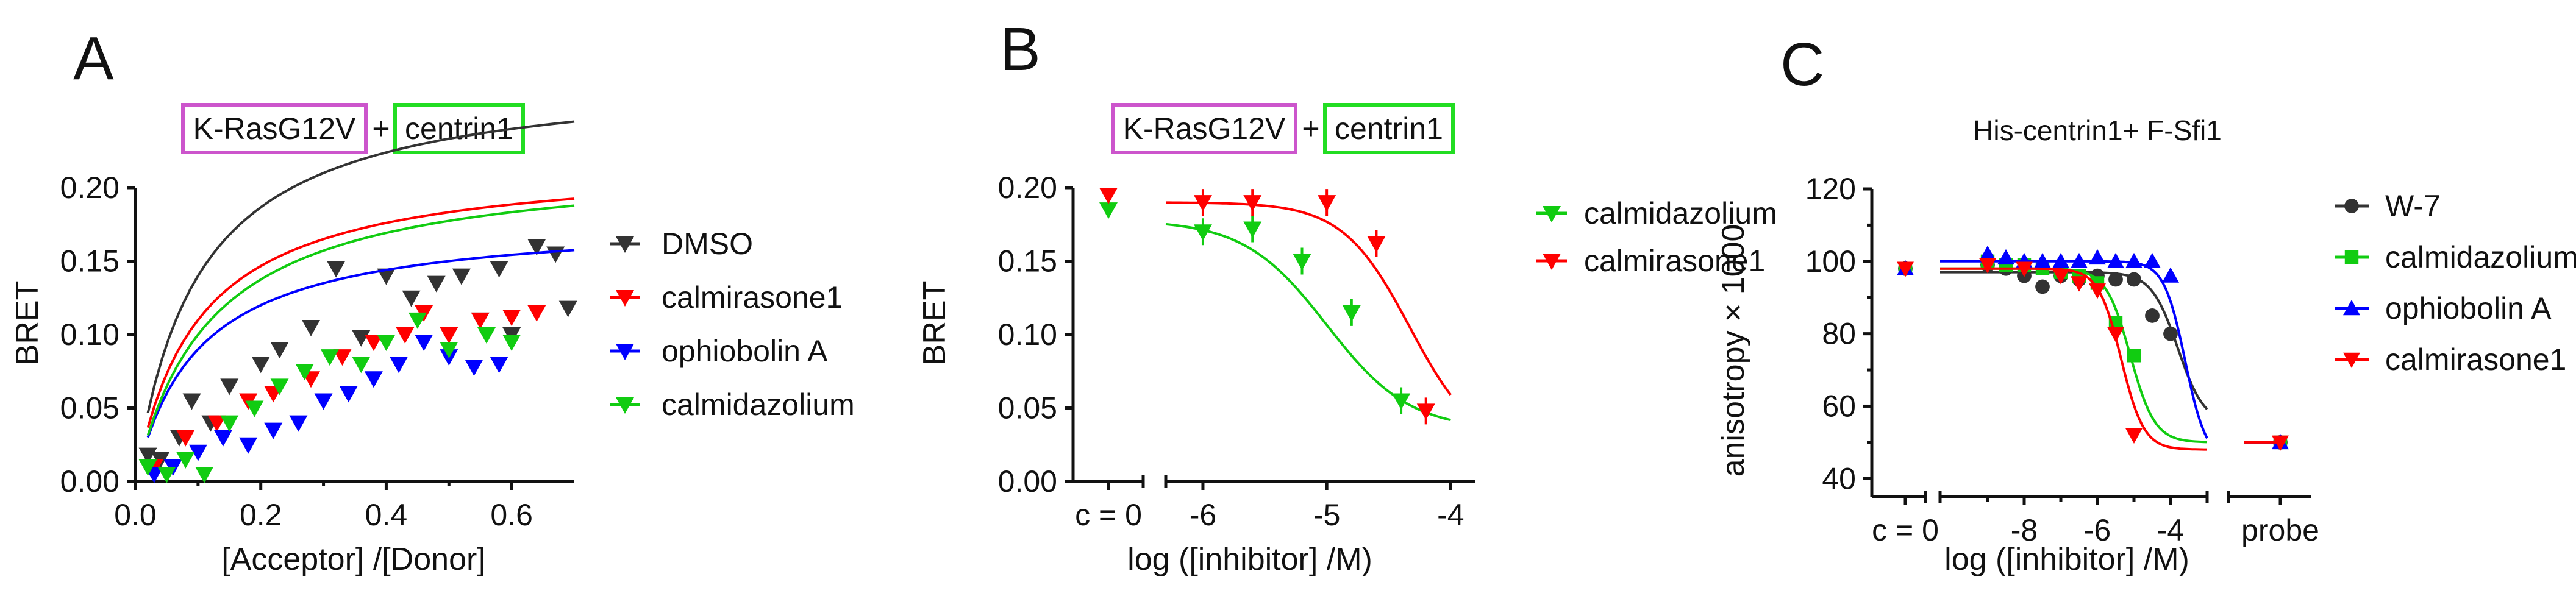  Describe the element at coordinates (2025, 530) in the screenshot. I see `x-tick-label: -8` at that location.